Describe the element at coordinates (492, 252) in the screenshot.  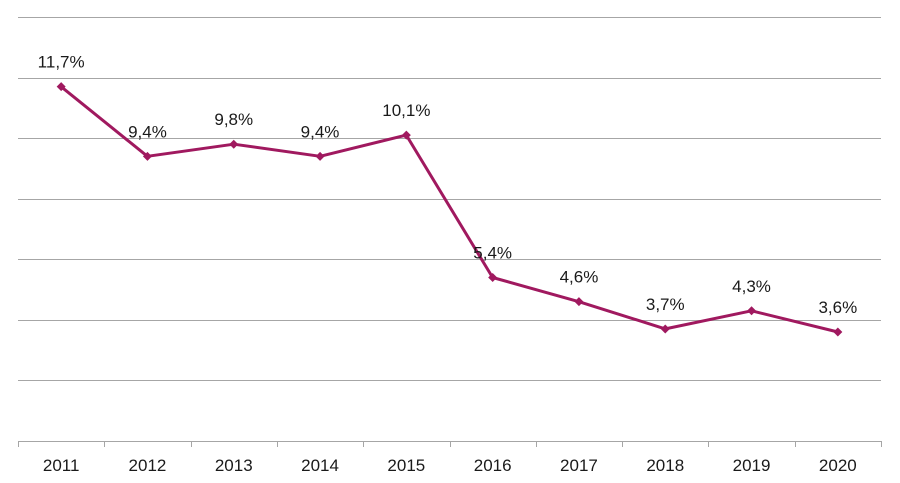
I see `data-label: 5,4%` at that location.